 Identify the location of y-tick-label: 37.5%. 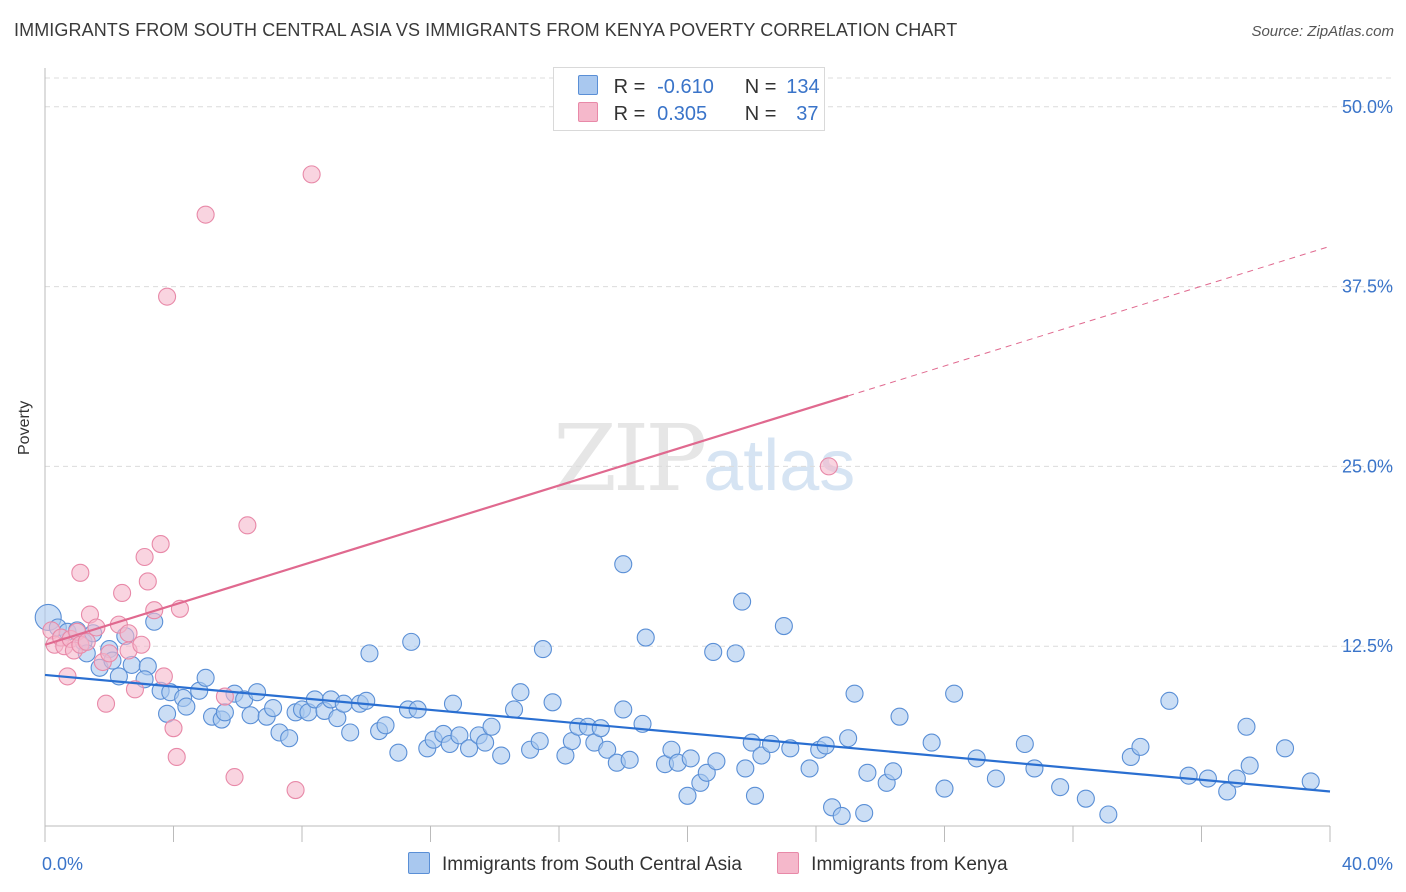
(1367, 287).